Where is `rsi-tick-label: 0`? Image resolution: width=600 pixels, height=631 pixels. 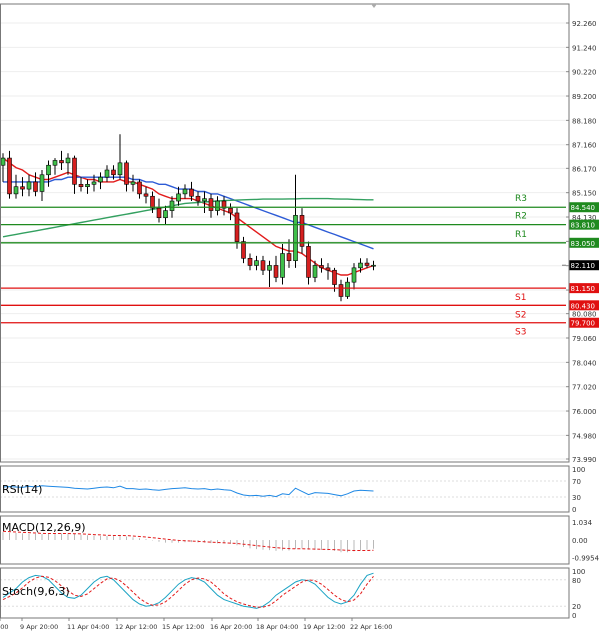
rsi-tick-label: 0 is located at coordinates (574, 510).